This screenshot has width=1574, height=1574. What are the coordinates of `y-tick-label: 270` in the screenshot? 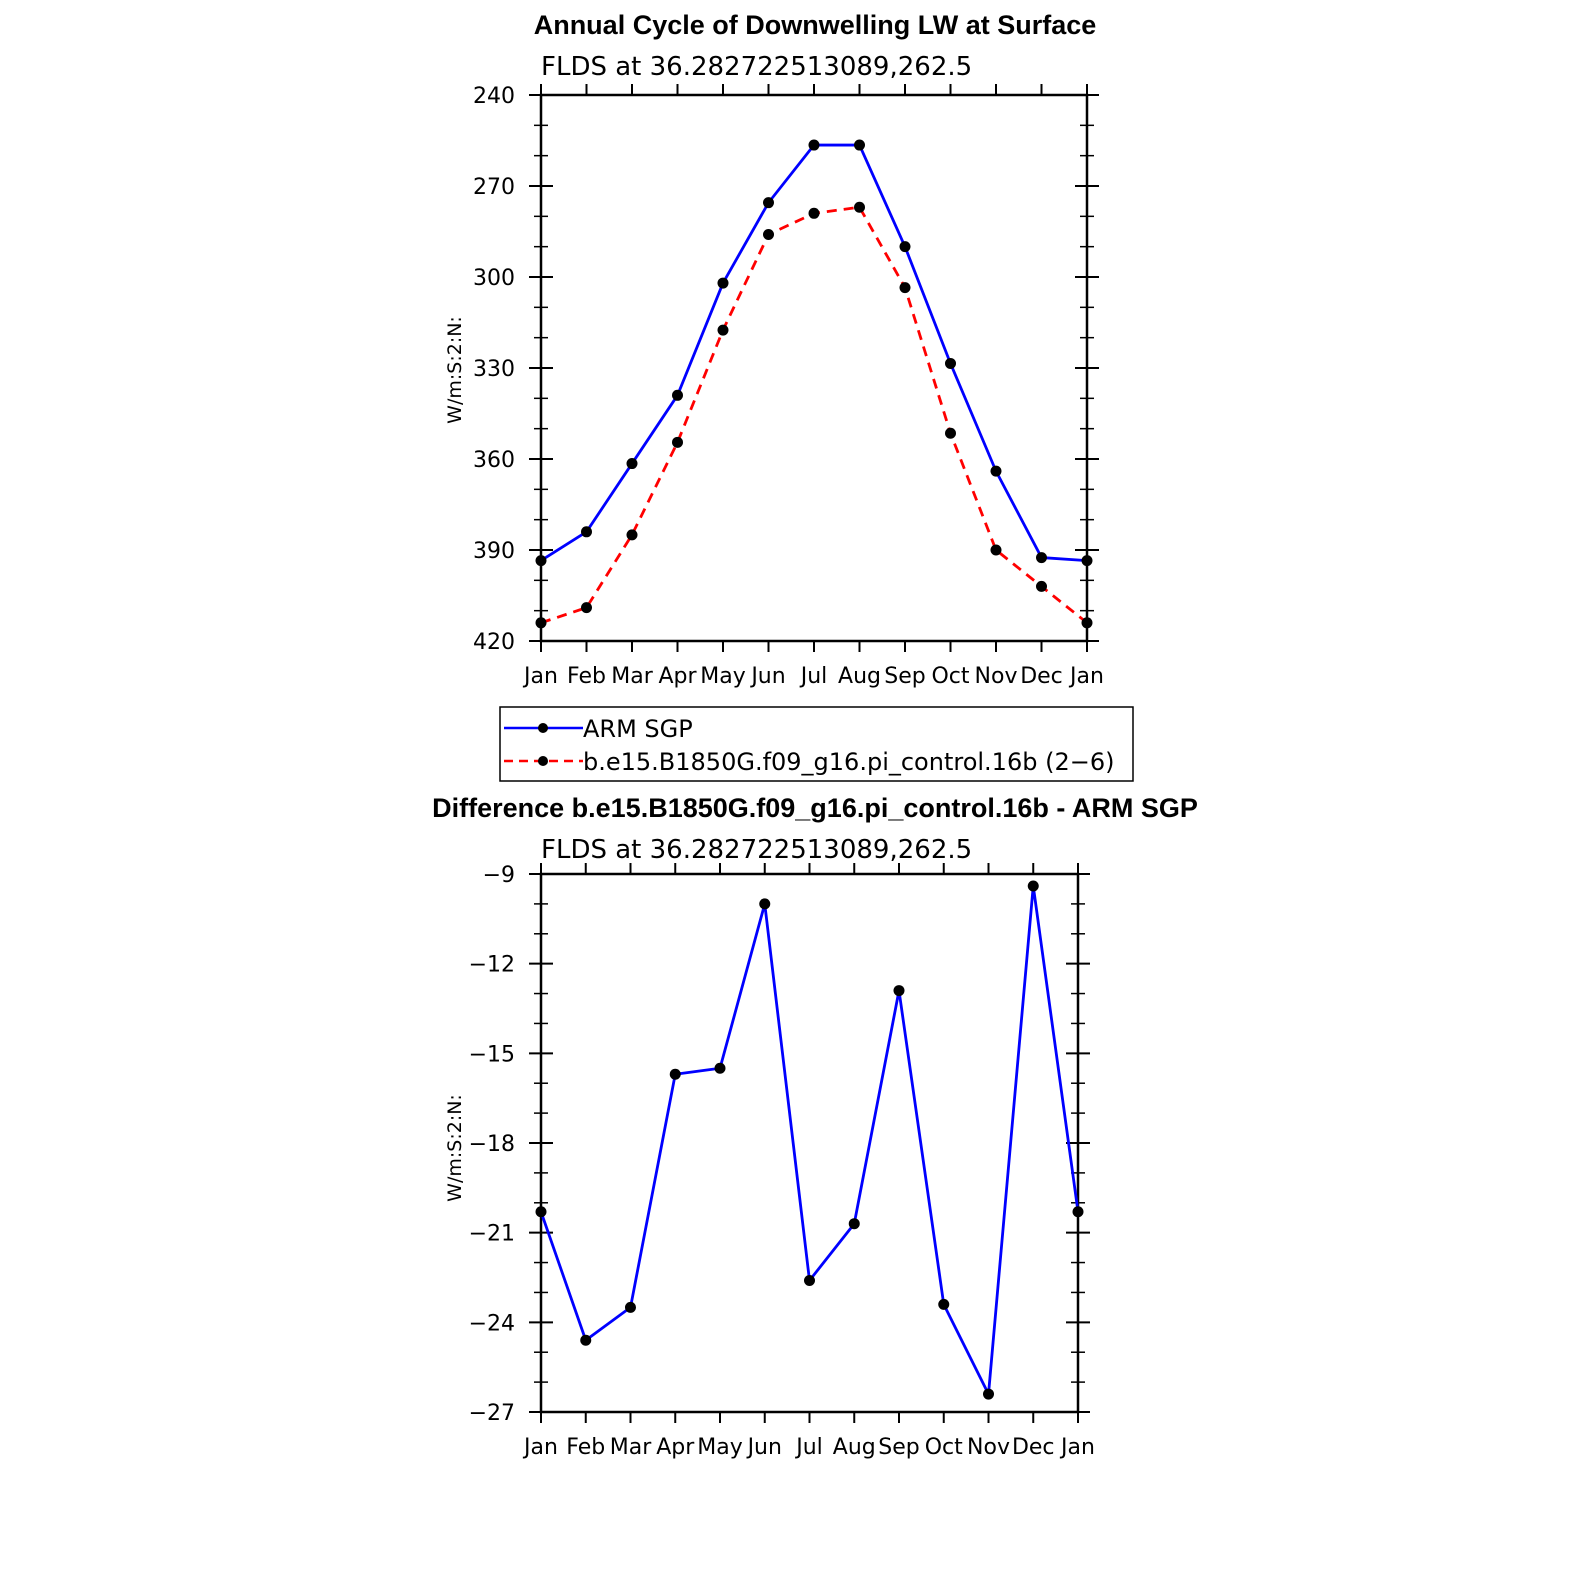 It's located at (494, 187).